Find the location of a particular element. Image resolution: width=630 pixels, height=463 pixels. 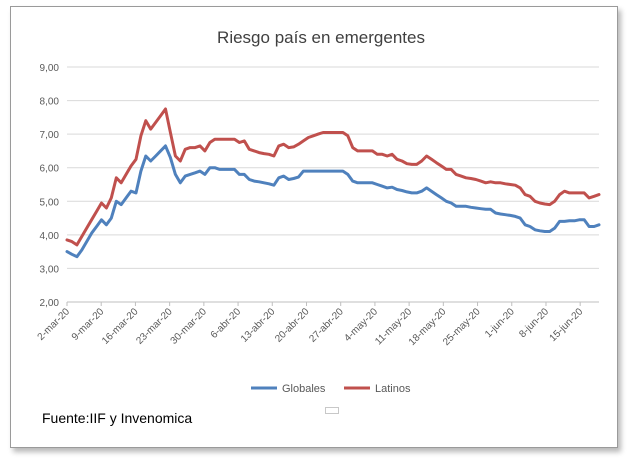

y-tick-label: 5,00 is located at coordinates (50, 202).